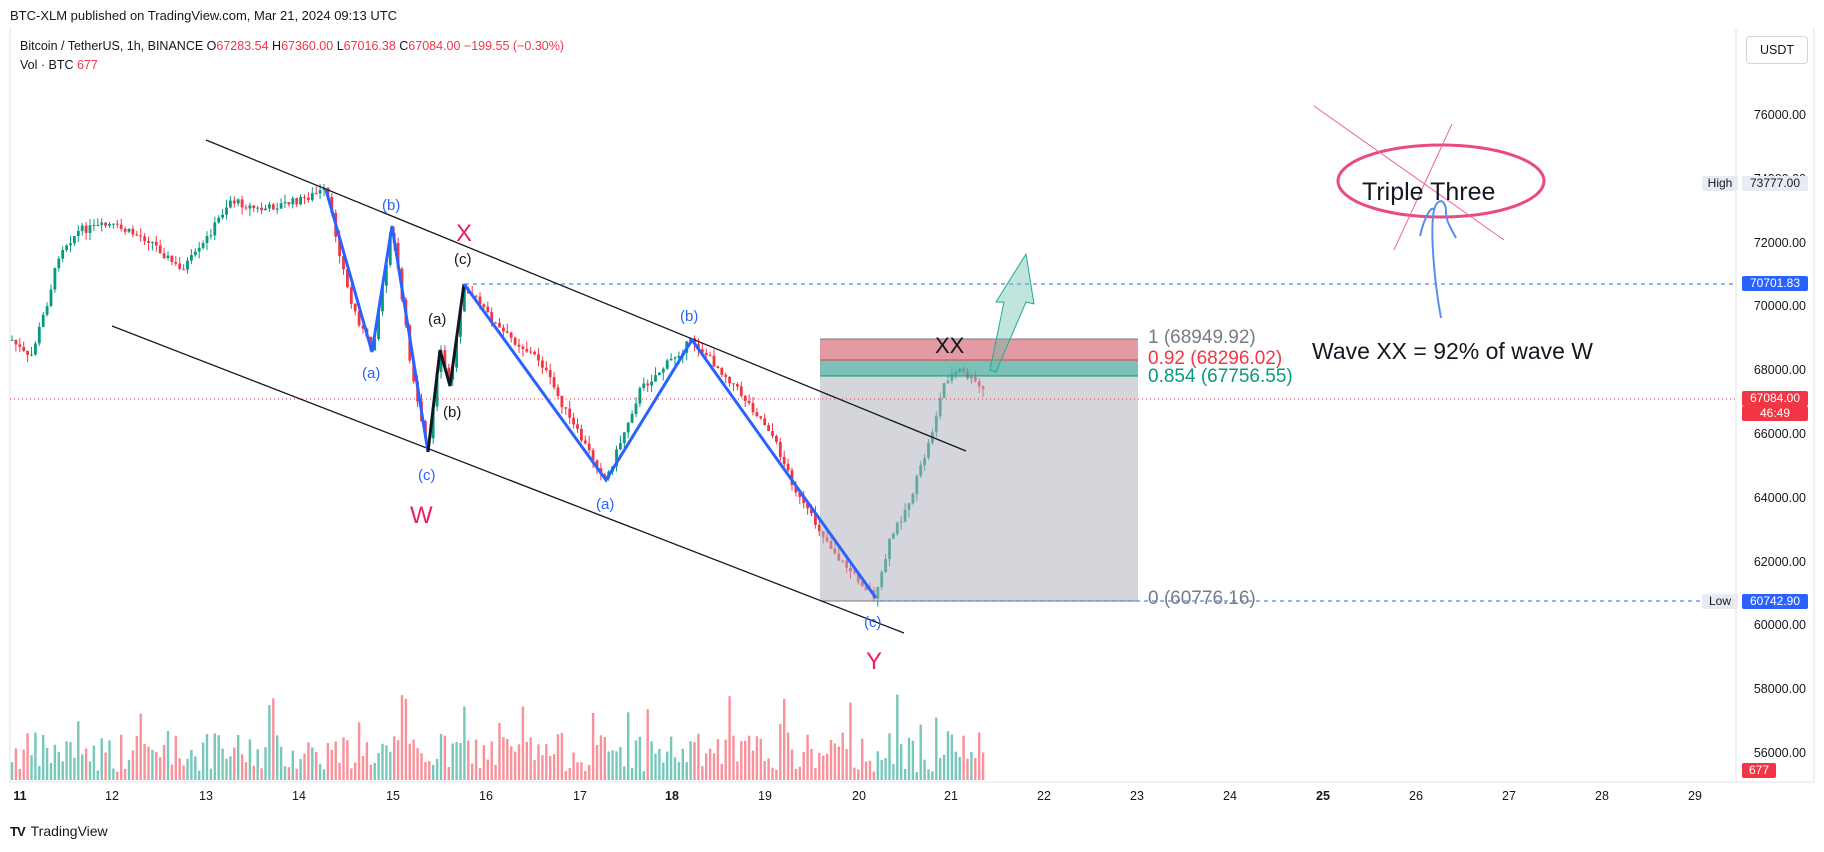 This screenshot has width=1824, height=852. I want to click on low-tag-value: 60742.90, so click(1775, 601).